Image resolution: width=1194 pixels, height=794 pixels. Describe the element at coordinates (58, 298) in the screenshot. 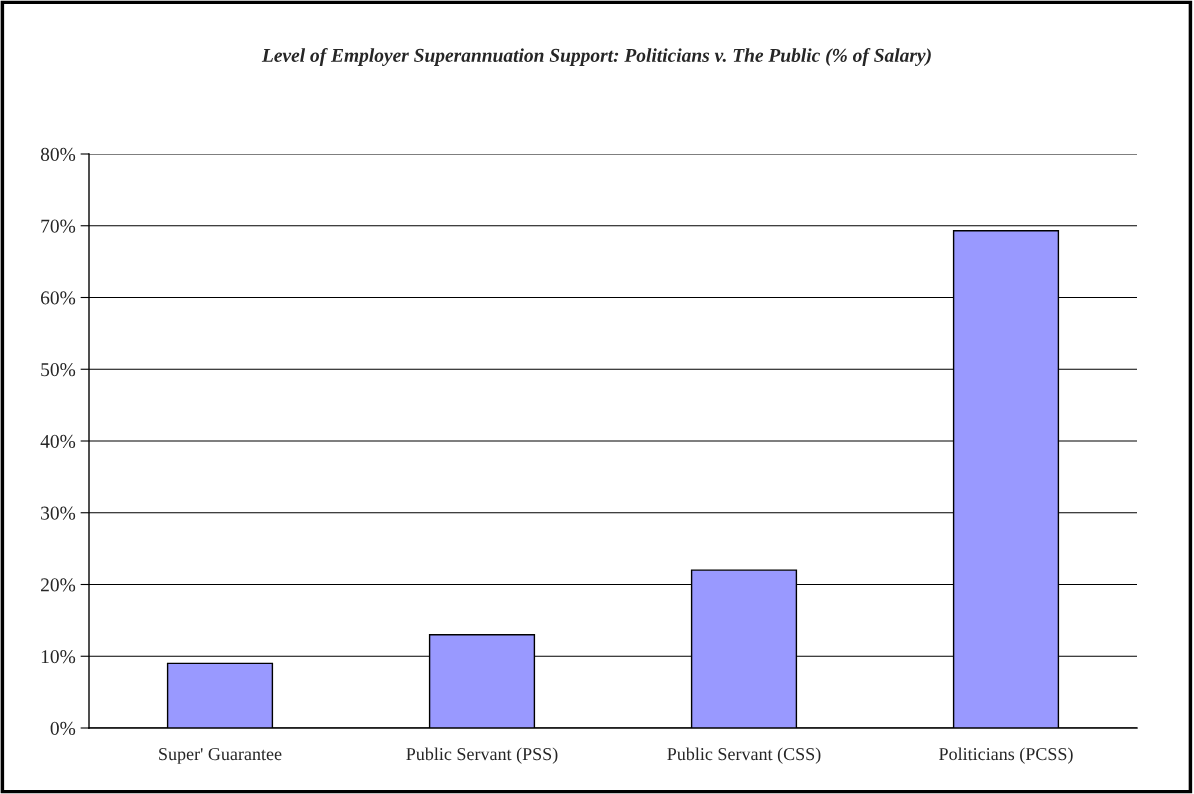

I see `y-tick-label: 60%` at that location.